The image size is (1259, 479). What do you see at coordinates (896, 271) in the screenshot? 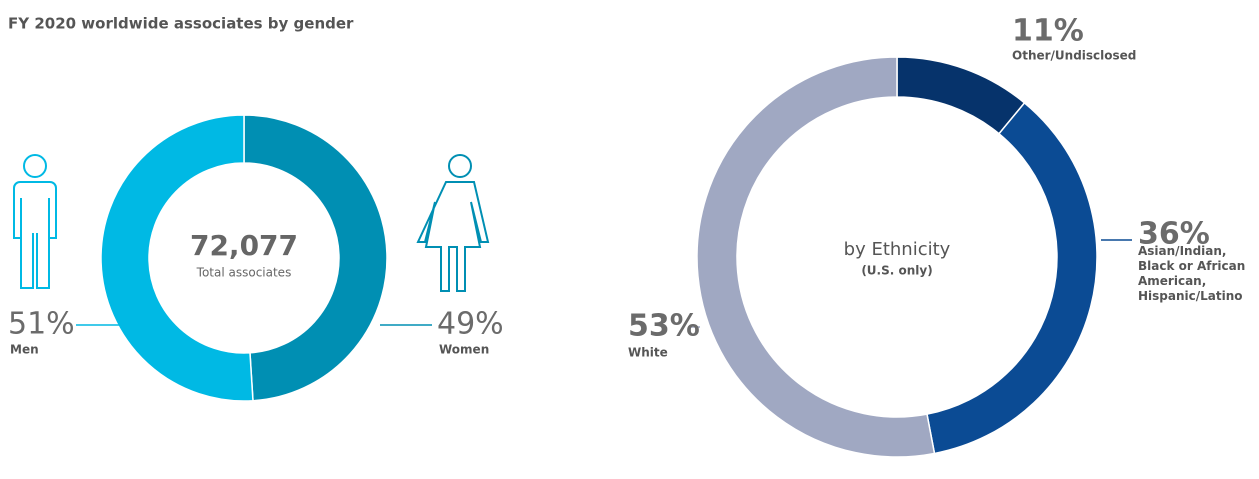
I see `center-text: (U.S. only)` at bounding box center [896, 271].